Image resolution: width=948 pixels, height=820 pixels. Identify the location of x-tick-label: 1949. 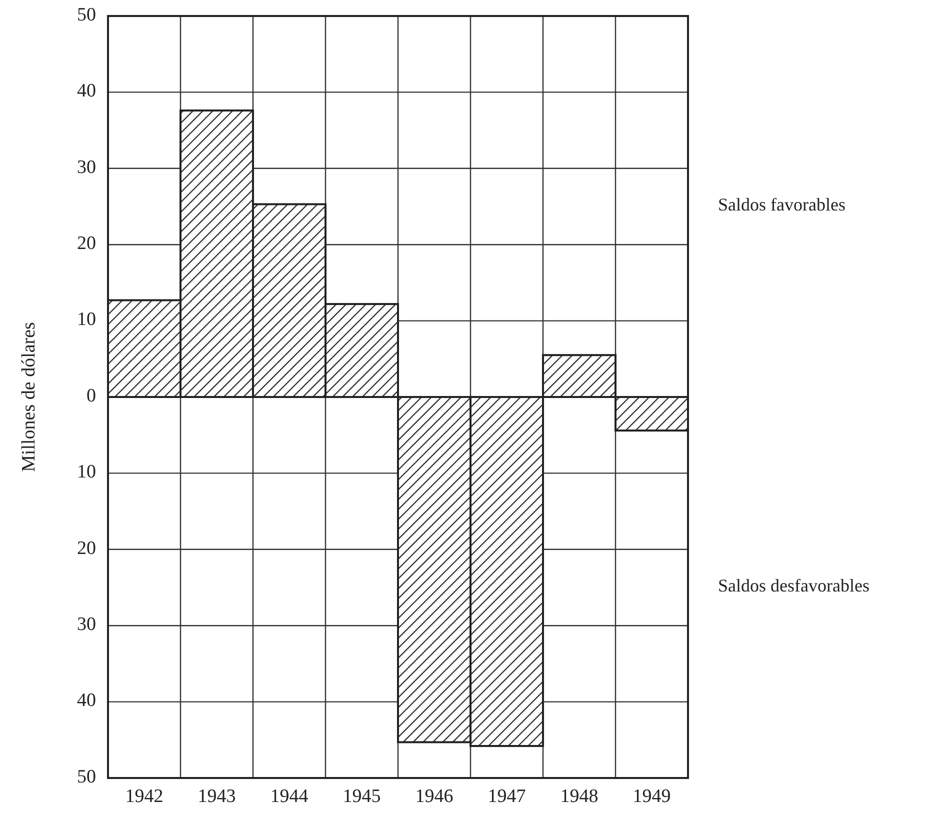
(651, 796).